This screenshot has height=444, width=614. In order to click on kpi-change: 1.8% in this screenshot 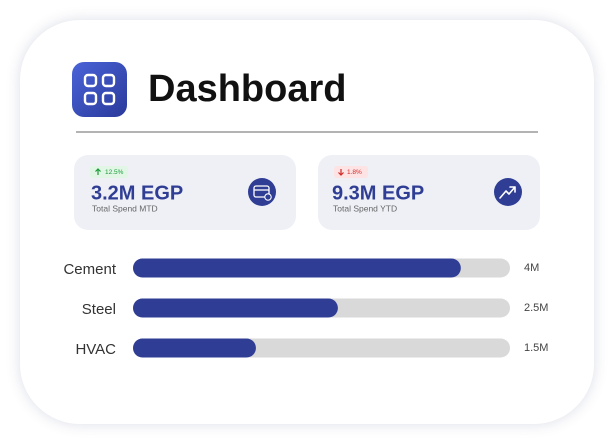, I will do `click(354, 172)`.